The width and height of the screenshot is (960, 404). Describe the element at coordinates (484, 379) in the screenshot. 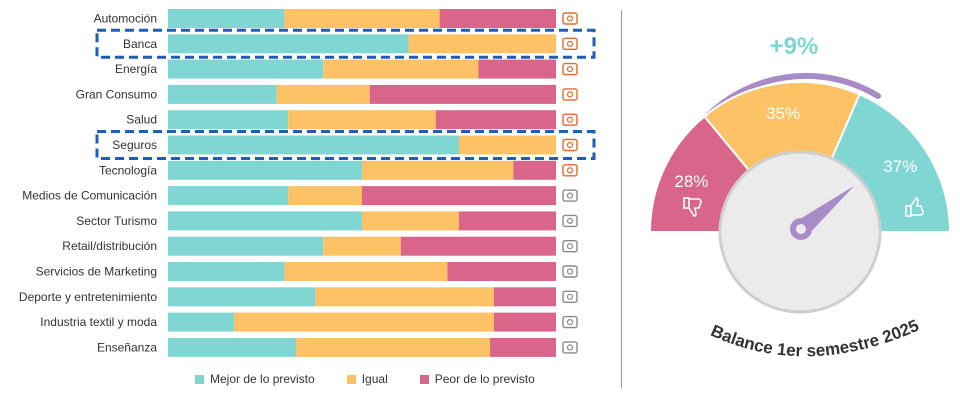

I see `legend-label-worse: Peor de lo previsto` at that location.